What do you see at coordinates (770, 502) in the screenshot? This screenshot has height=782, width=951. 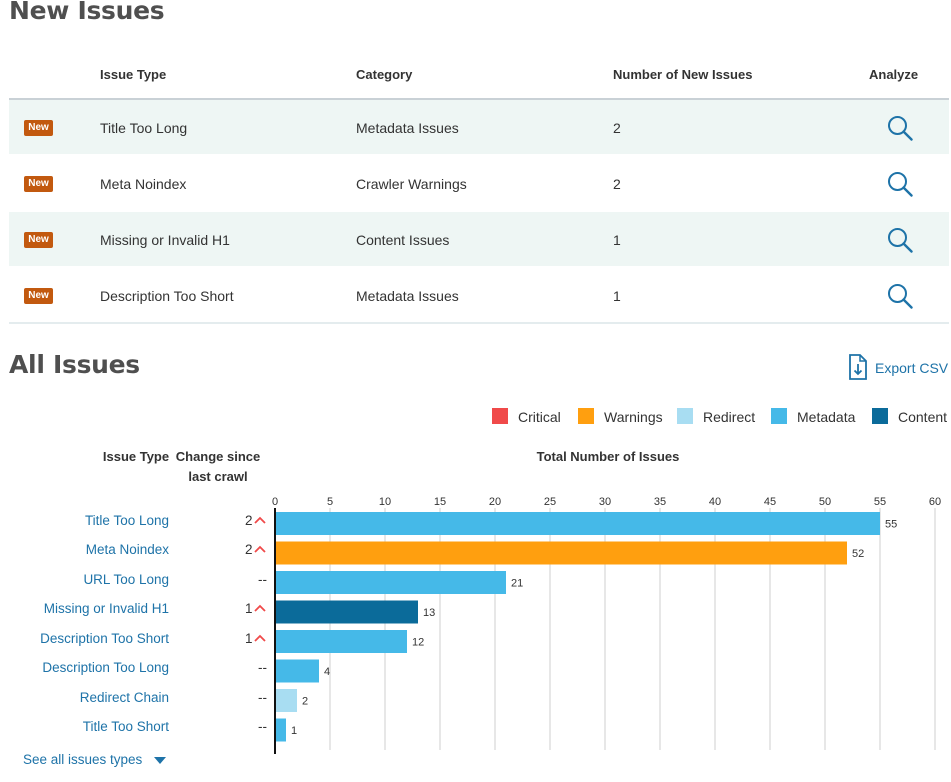 I see `x-tick-label: 45` at bounding box center [770, 502].